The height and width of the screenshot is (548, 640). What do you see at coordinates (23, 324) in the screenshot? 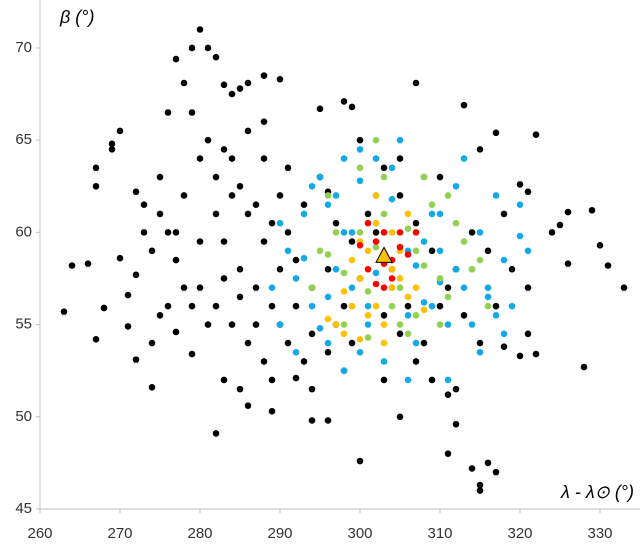
I see `y-tick-label: 55` at bounding box center [23, 324].